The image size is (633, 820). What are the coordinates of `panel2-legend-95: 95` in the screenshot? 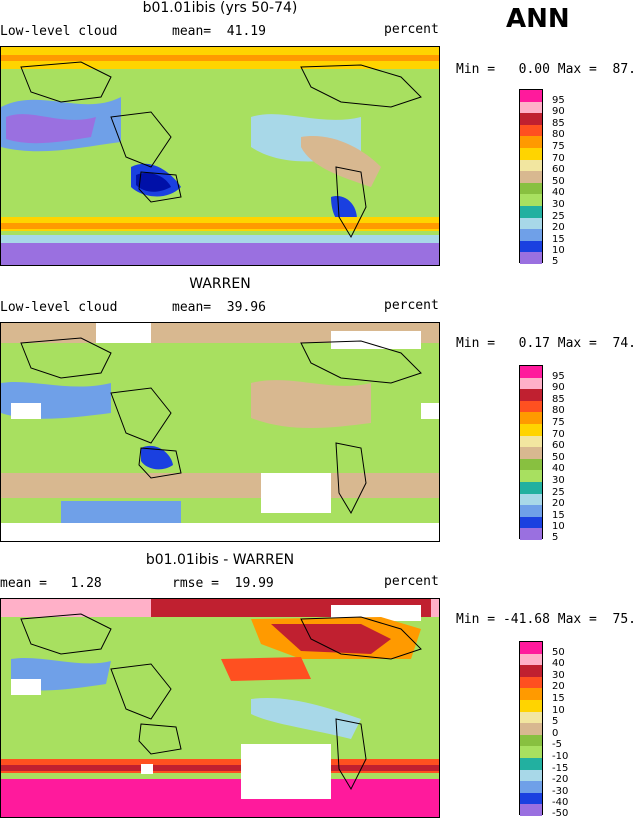 It's located at (558, 376).